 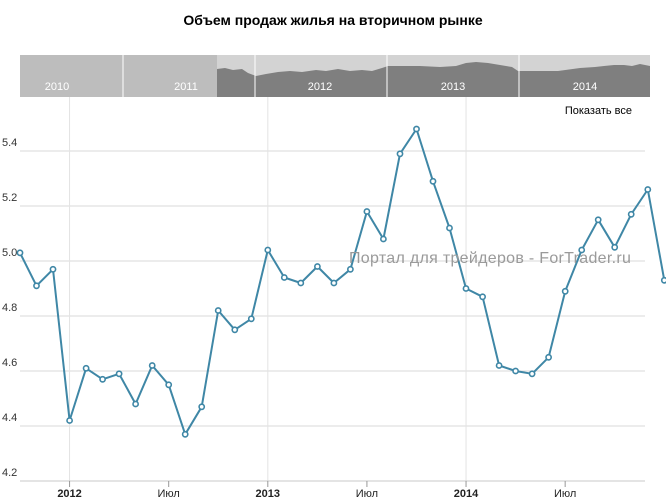 What do you see at coordinates (9, 363) in the screenshot?
I see `y-tick-label: 4.6` at bounding box center [9, 363].